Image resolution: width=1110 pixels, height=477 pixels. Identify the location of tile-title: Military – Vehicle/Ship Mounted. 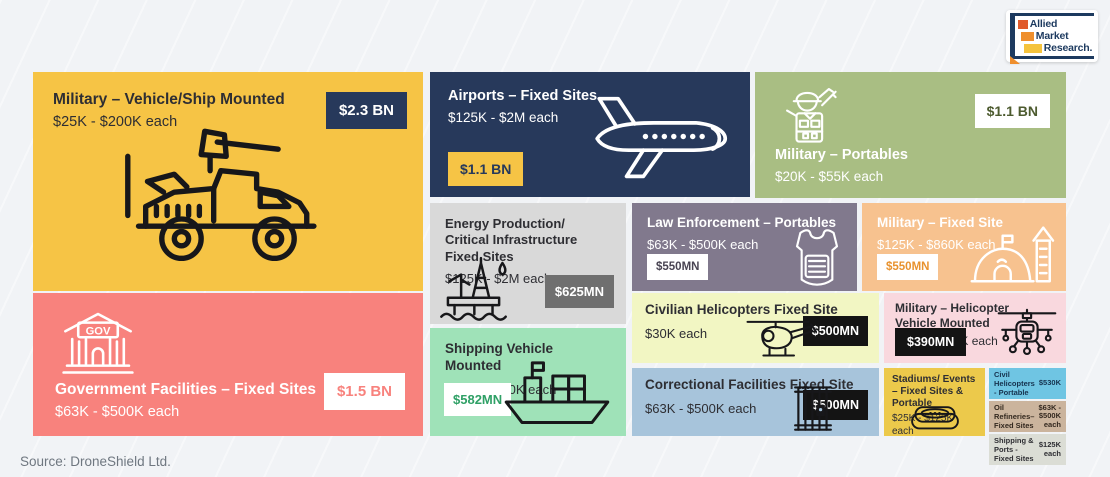
(169, 99).